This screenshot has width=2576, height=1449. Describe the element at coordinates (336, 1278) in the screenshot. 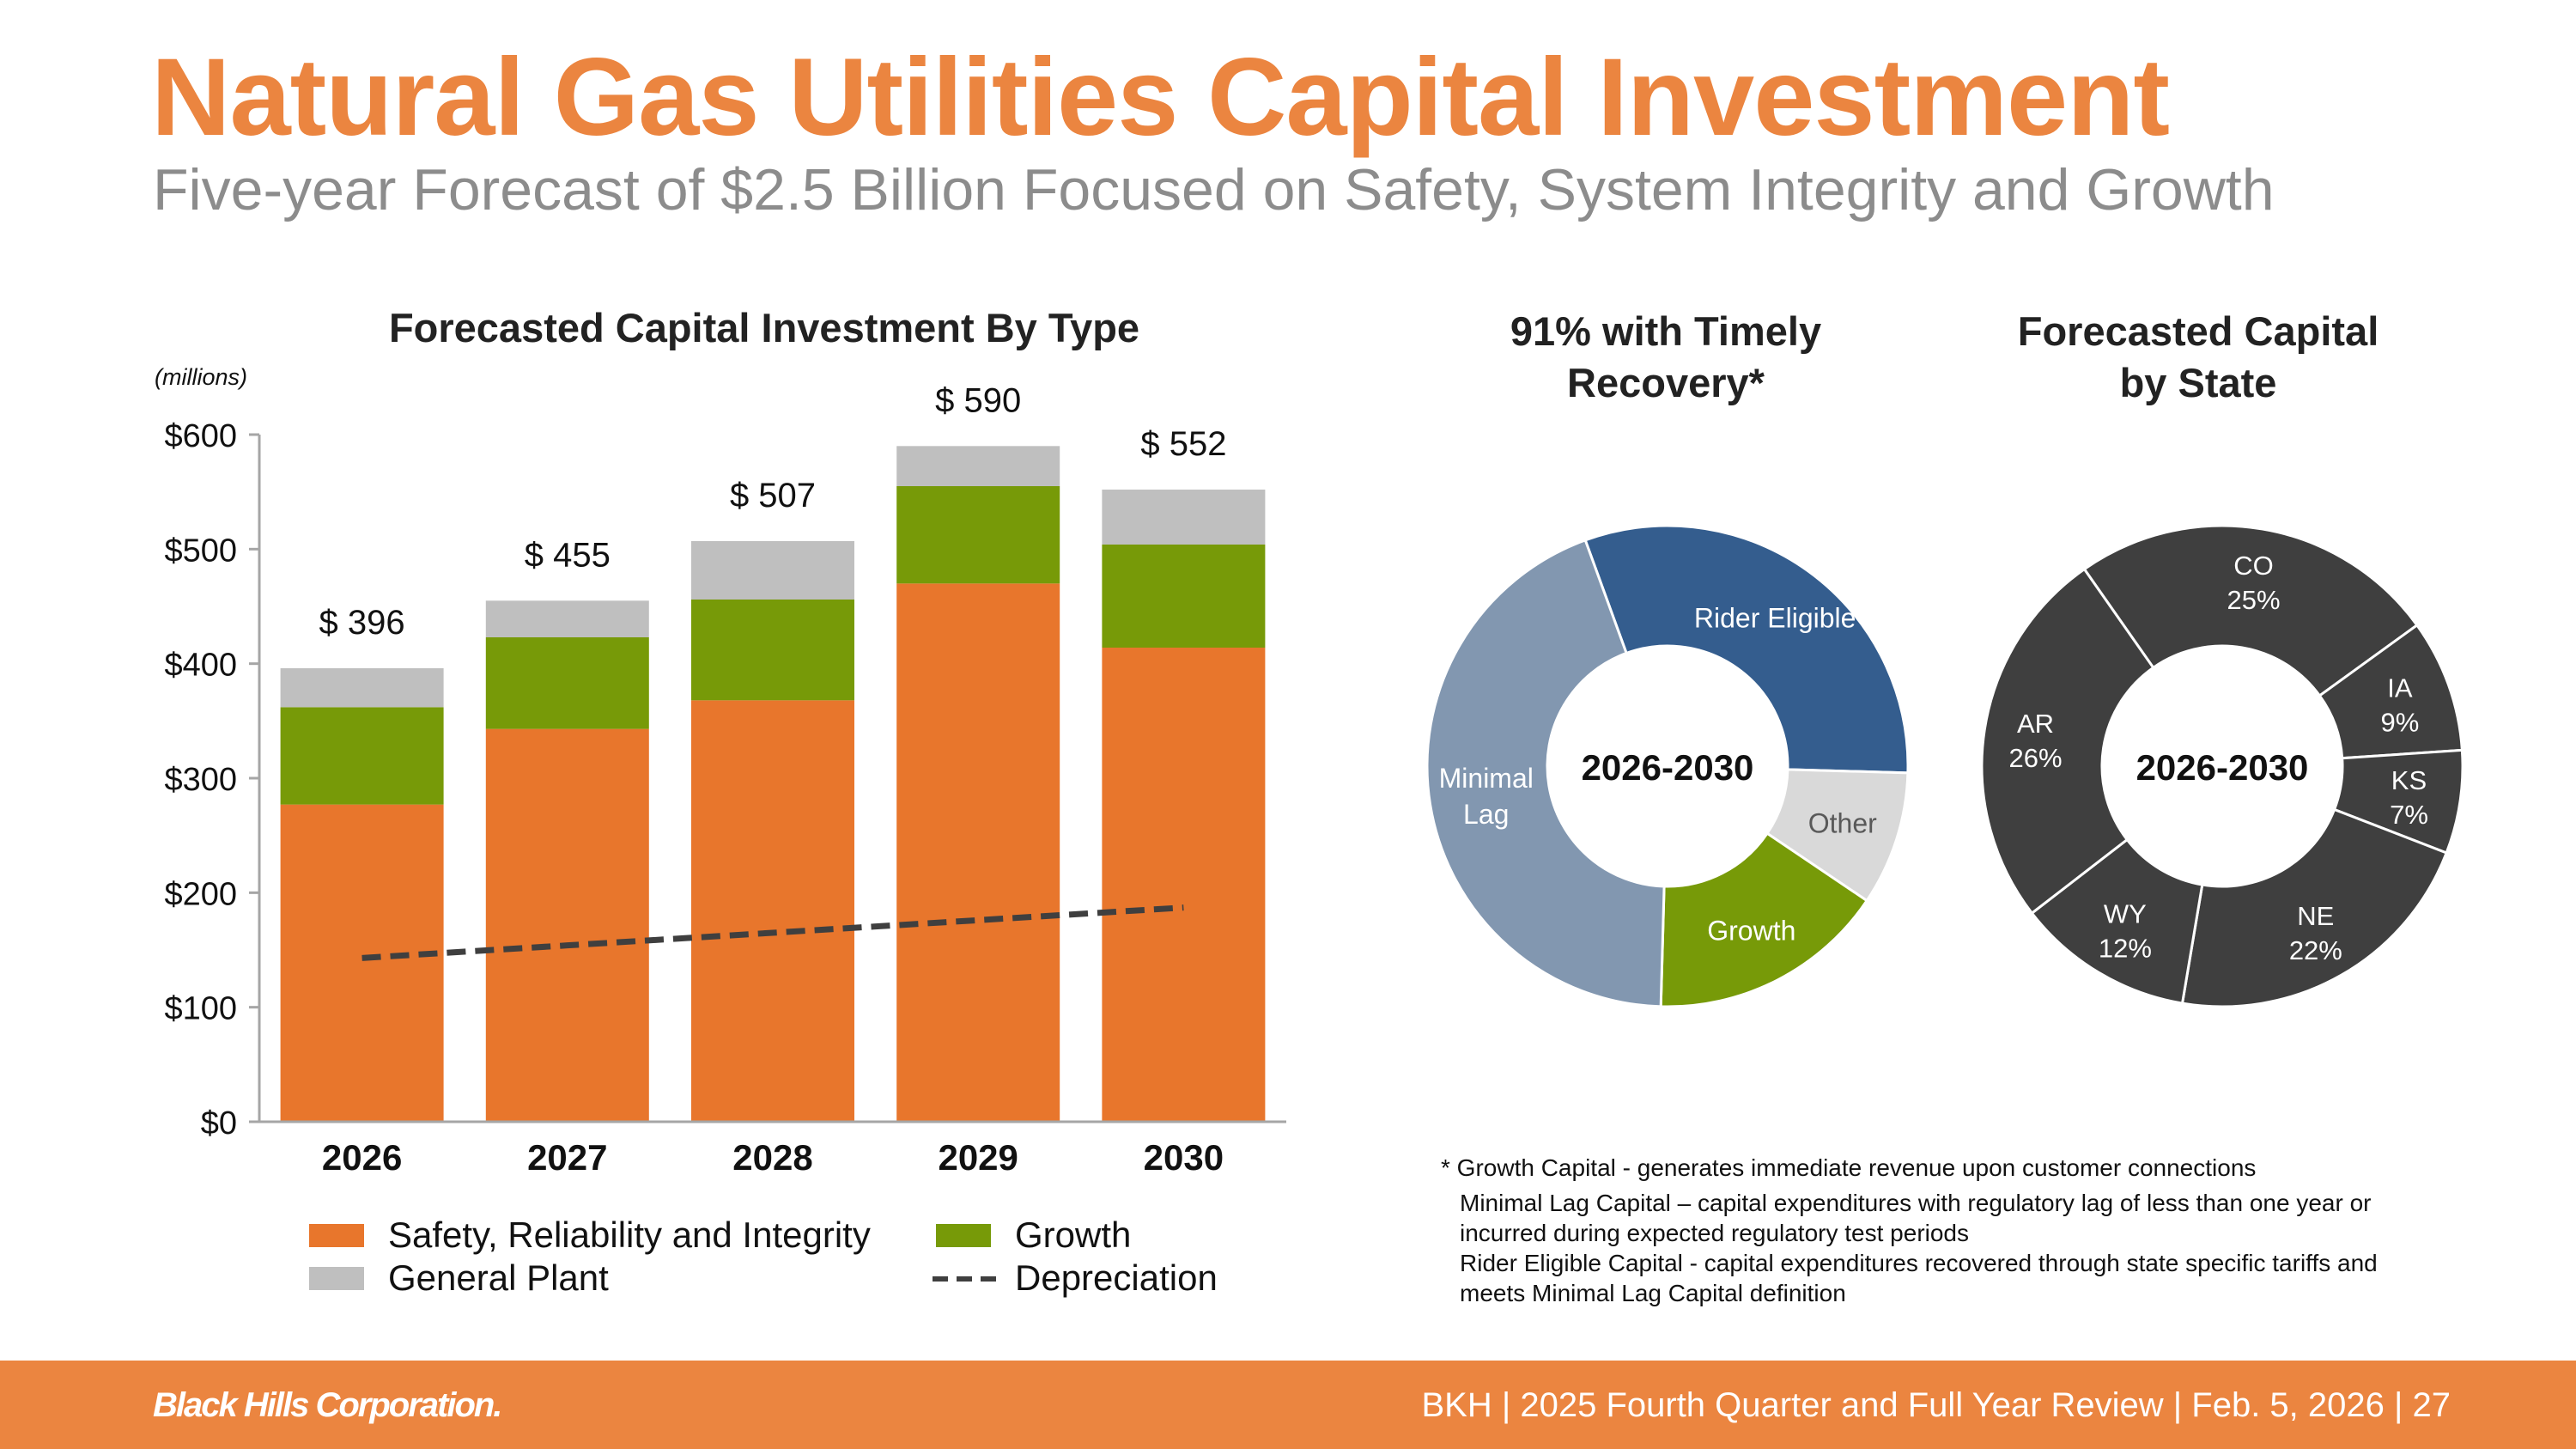

I see `legend-swatch-general` at that location.